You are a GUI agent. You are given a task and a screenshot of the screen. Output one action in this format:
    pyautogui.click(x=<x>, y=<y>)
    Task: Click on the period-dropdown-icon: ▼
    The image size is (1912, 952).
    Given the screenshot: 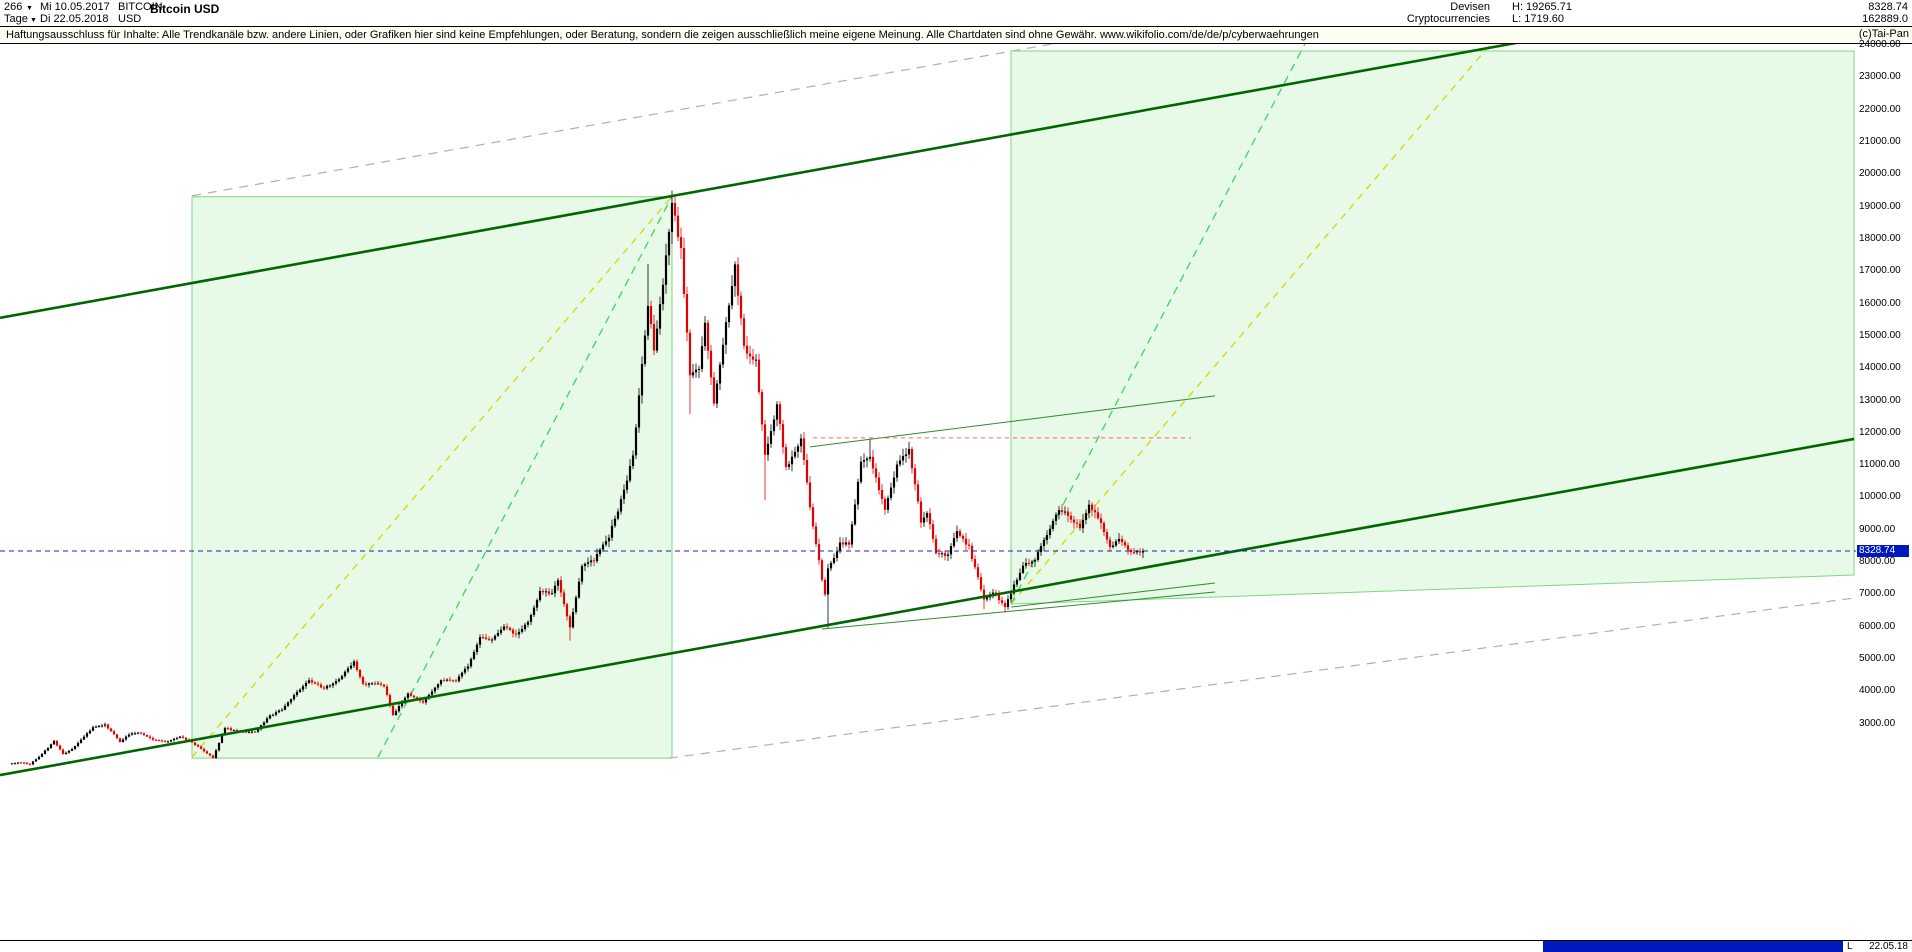 What is the action you would take?
    pyautogui.click(x=33, y=20)
    